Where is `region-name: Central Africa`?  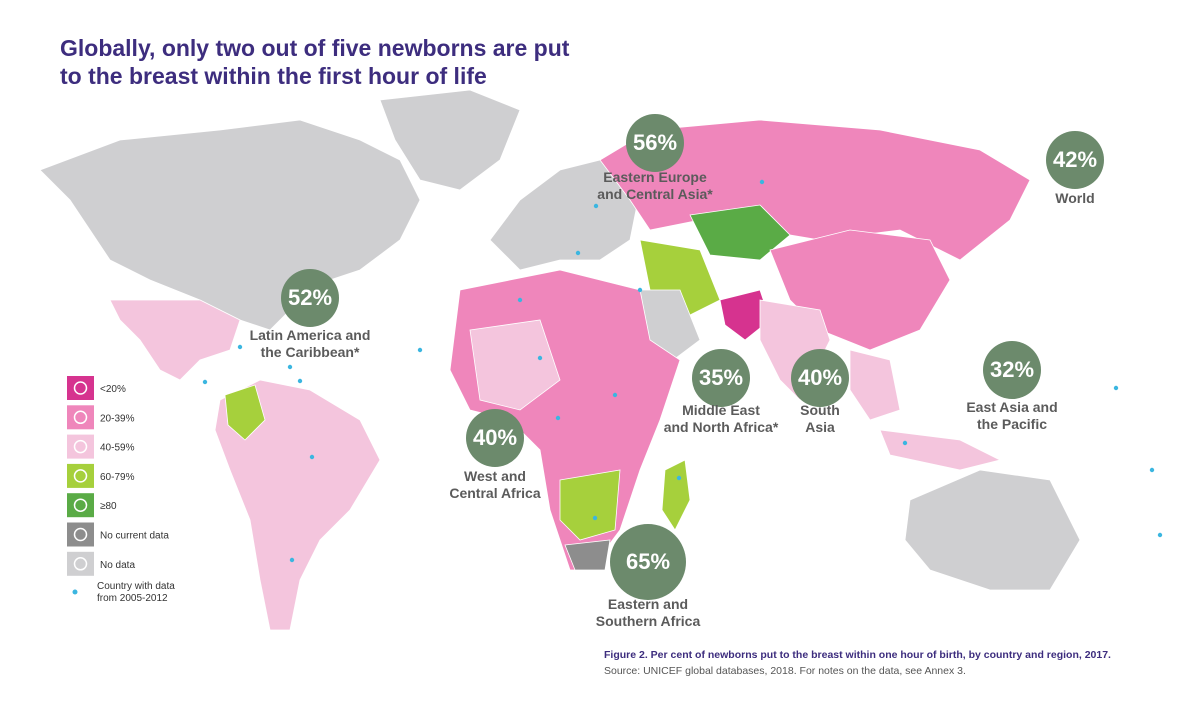
region-name: Central Africa is located at coordinates (495, 493).